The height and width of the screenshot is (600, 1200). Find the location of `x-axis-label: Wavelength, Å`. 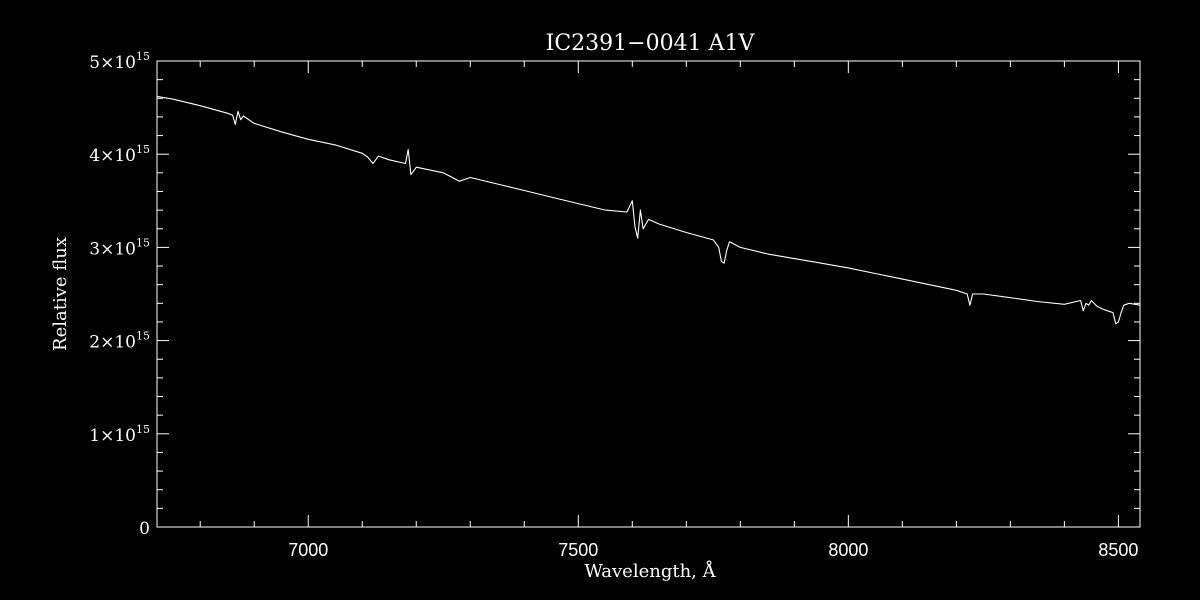

x-axis-label: Wavelength, Å is located at coordinates (650, 571).